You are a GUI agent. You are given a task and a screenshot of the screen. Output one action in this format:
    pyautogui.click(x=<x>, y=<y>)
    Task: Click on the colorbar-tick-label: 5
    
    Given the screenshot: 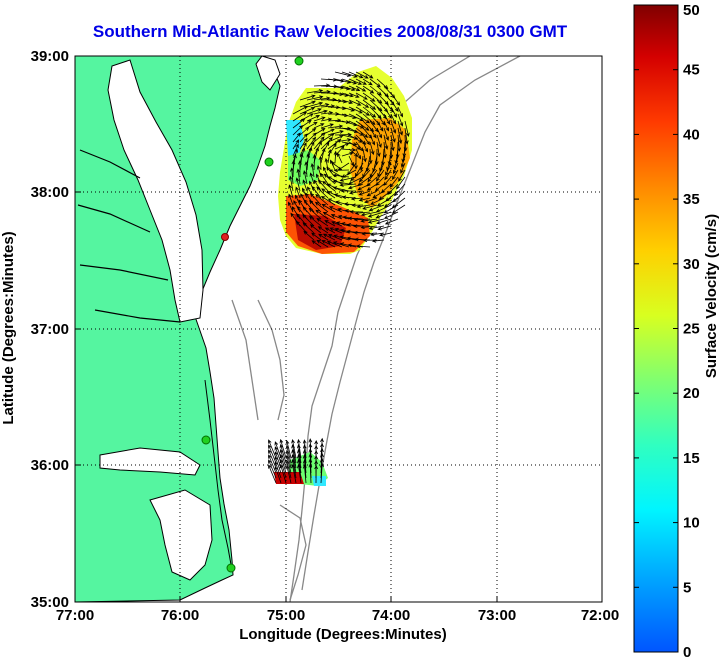 What is the action you would take?
    pyautogui.click(x=687, y=587)
    